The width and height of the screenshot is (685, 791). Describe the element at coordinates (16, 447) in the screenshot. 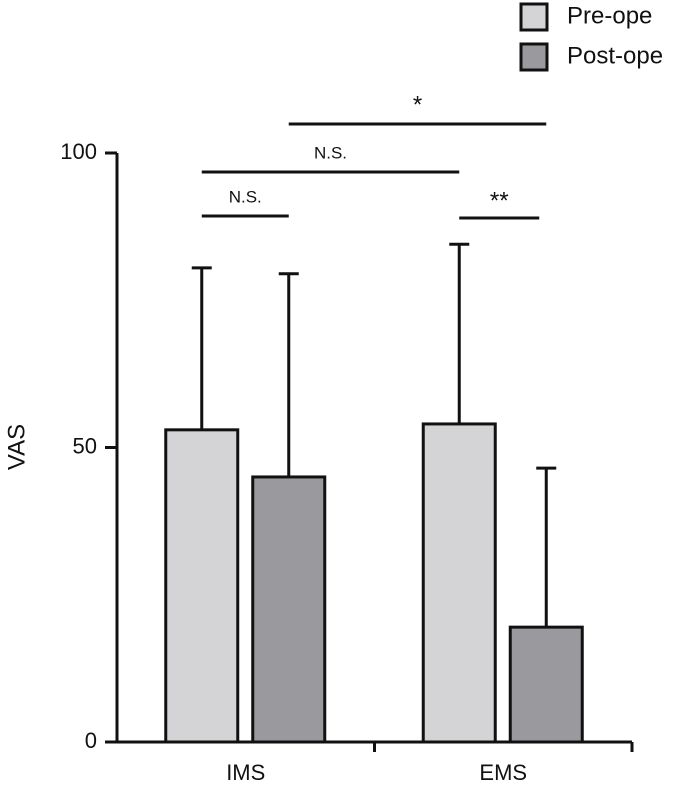

I see `y-axis-label: VAS` at that location.